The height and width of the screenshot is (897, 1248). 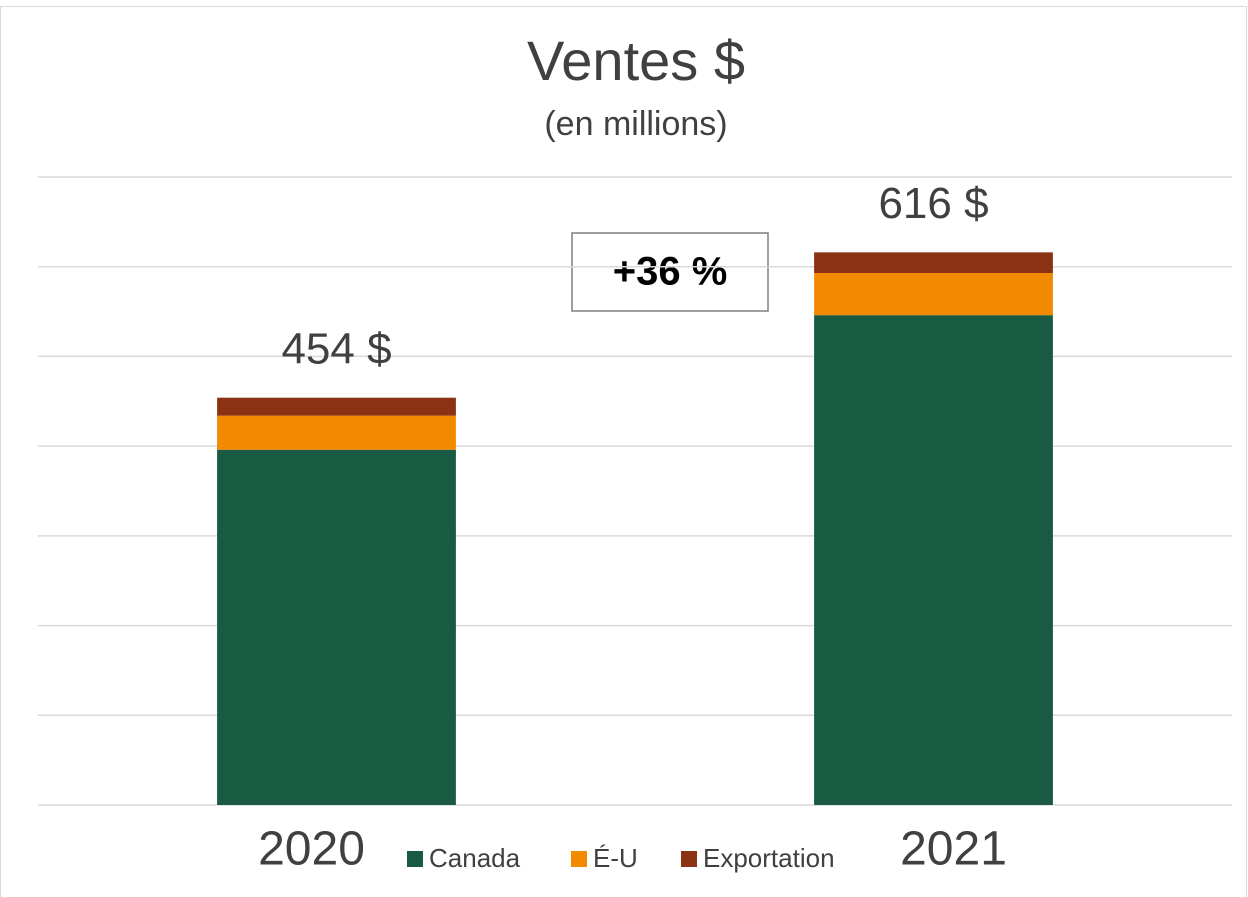 What do you see at coordinates (636, 60) in the screenshot?
I see `chart-title: Ventes $` at bounding box center [636, 60].